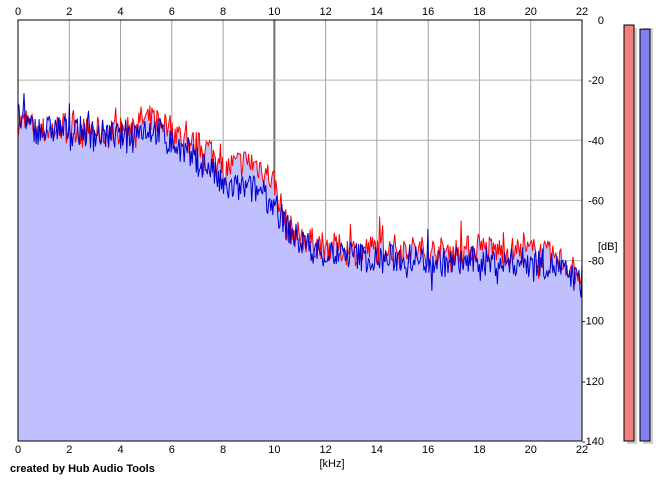  I want to click on x-tick-label-top: 12, so click(326, 12).